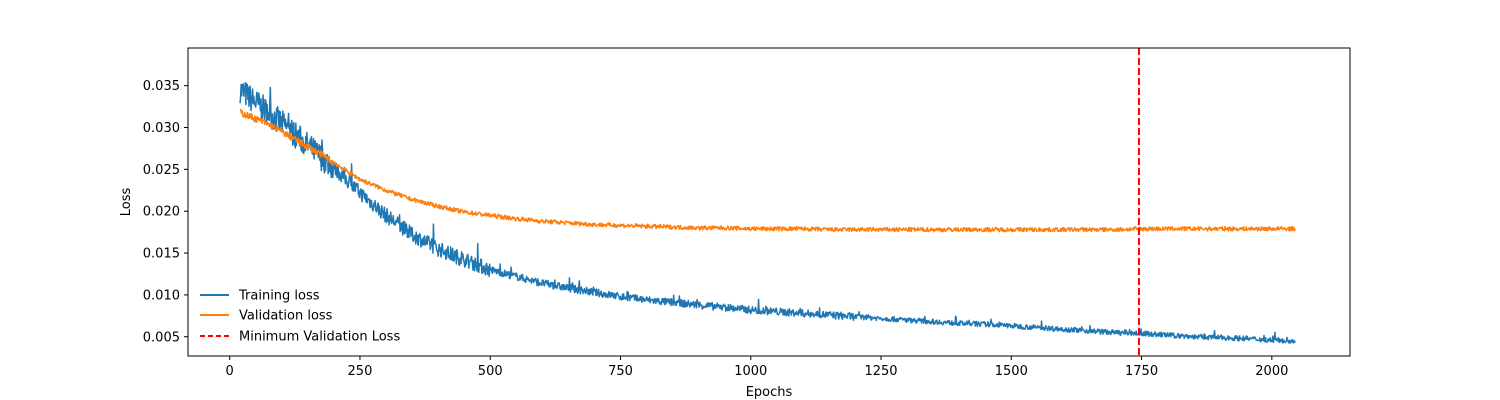 The image size is (1500, 400). What do you see at coordinates (880, 371) in the screenshot?
I see `x-tick-label: 1250` at bounding box center [880, 371].